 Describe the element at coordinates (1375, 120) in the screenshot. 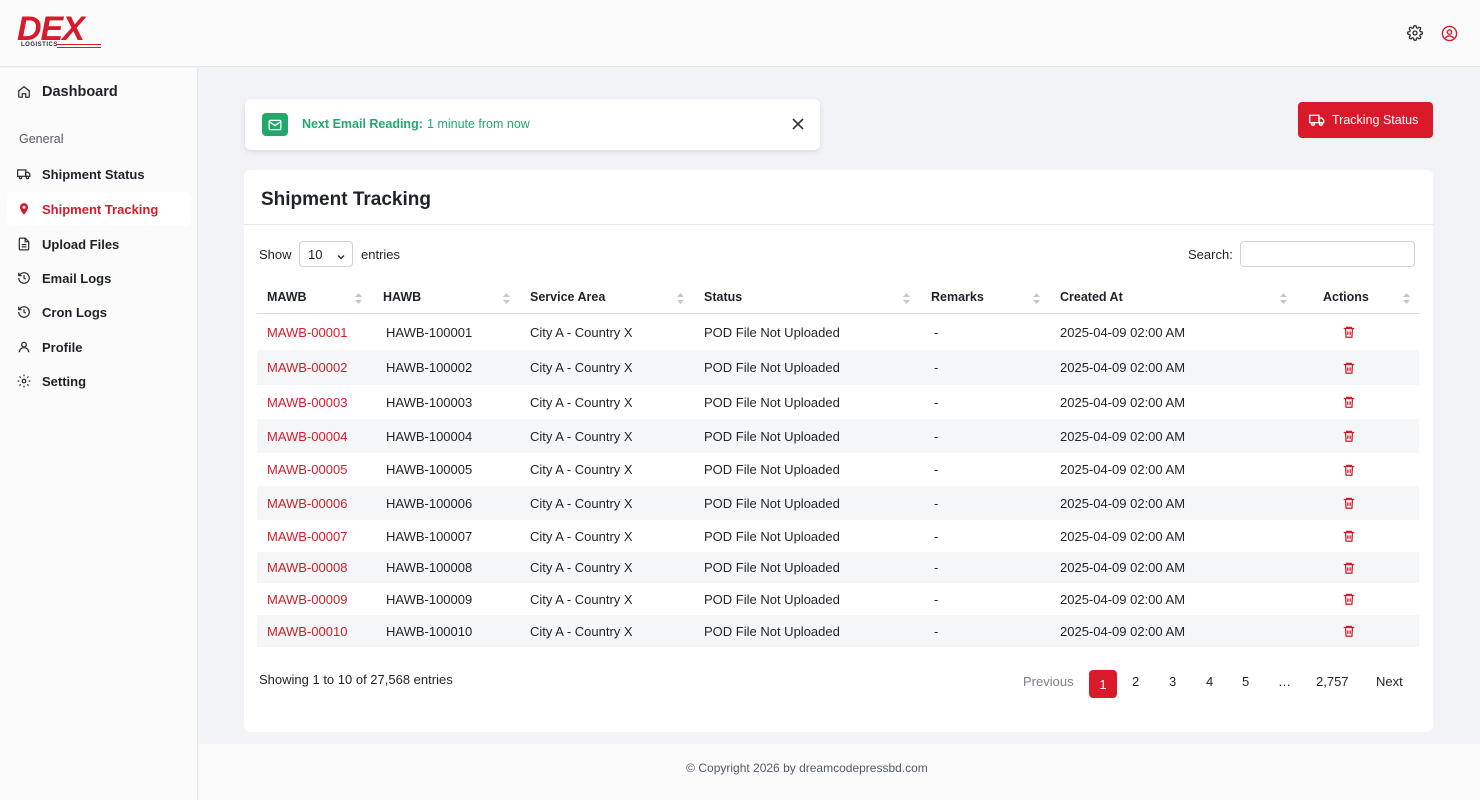

I see `tracking-status-label: Tracking Status` at that location.